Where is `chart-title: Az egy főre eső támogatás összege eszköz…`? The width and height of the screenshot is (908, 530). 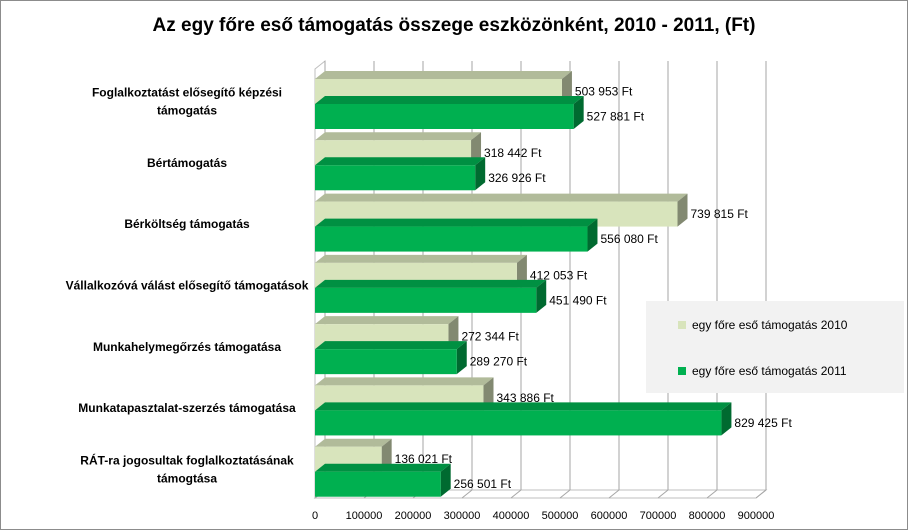
chart-title: Az egy főre eső támogatás összege eszköz… is located at coordinates (454, 25).